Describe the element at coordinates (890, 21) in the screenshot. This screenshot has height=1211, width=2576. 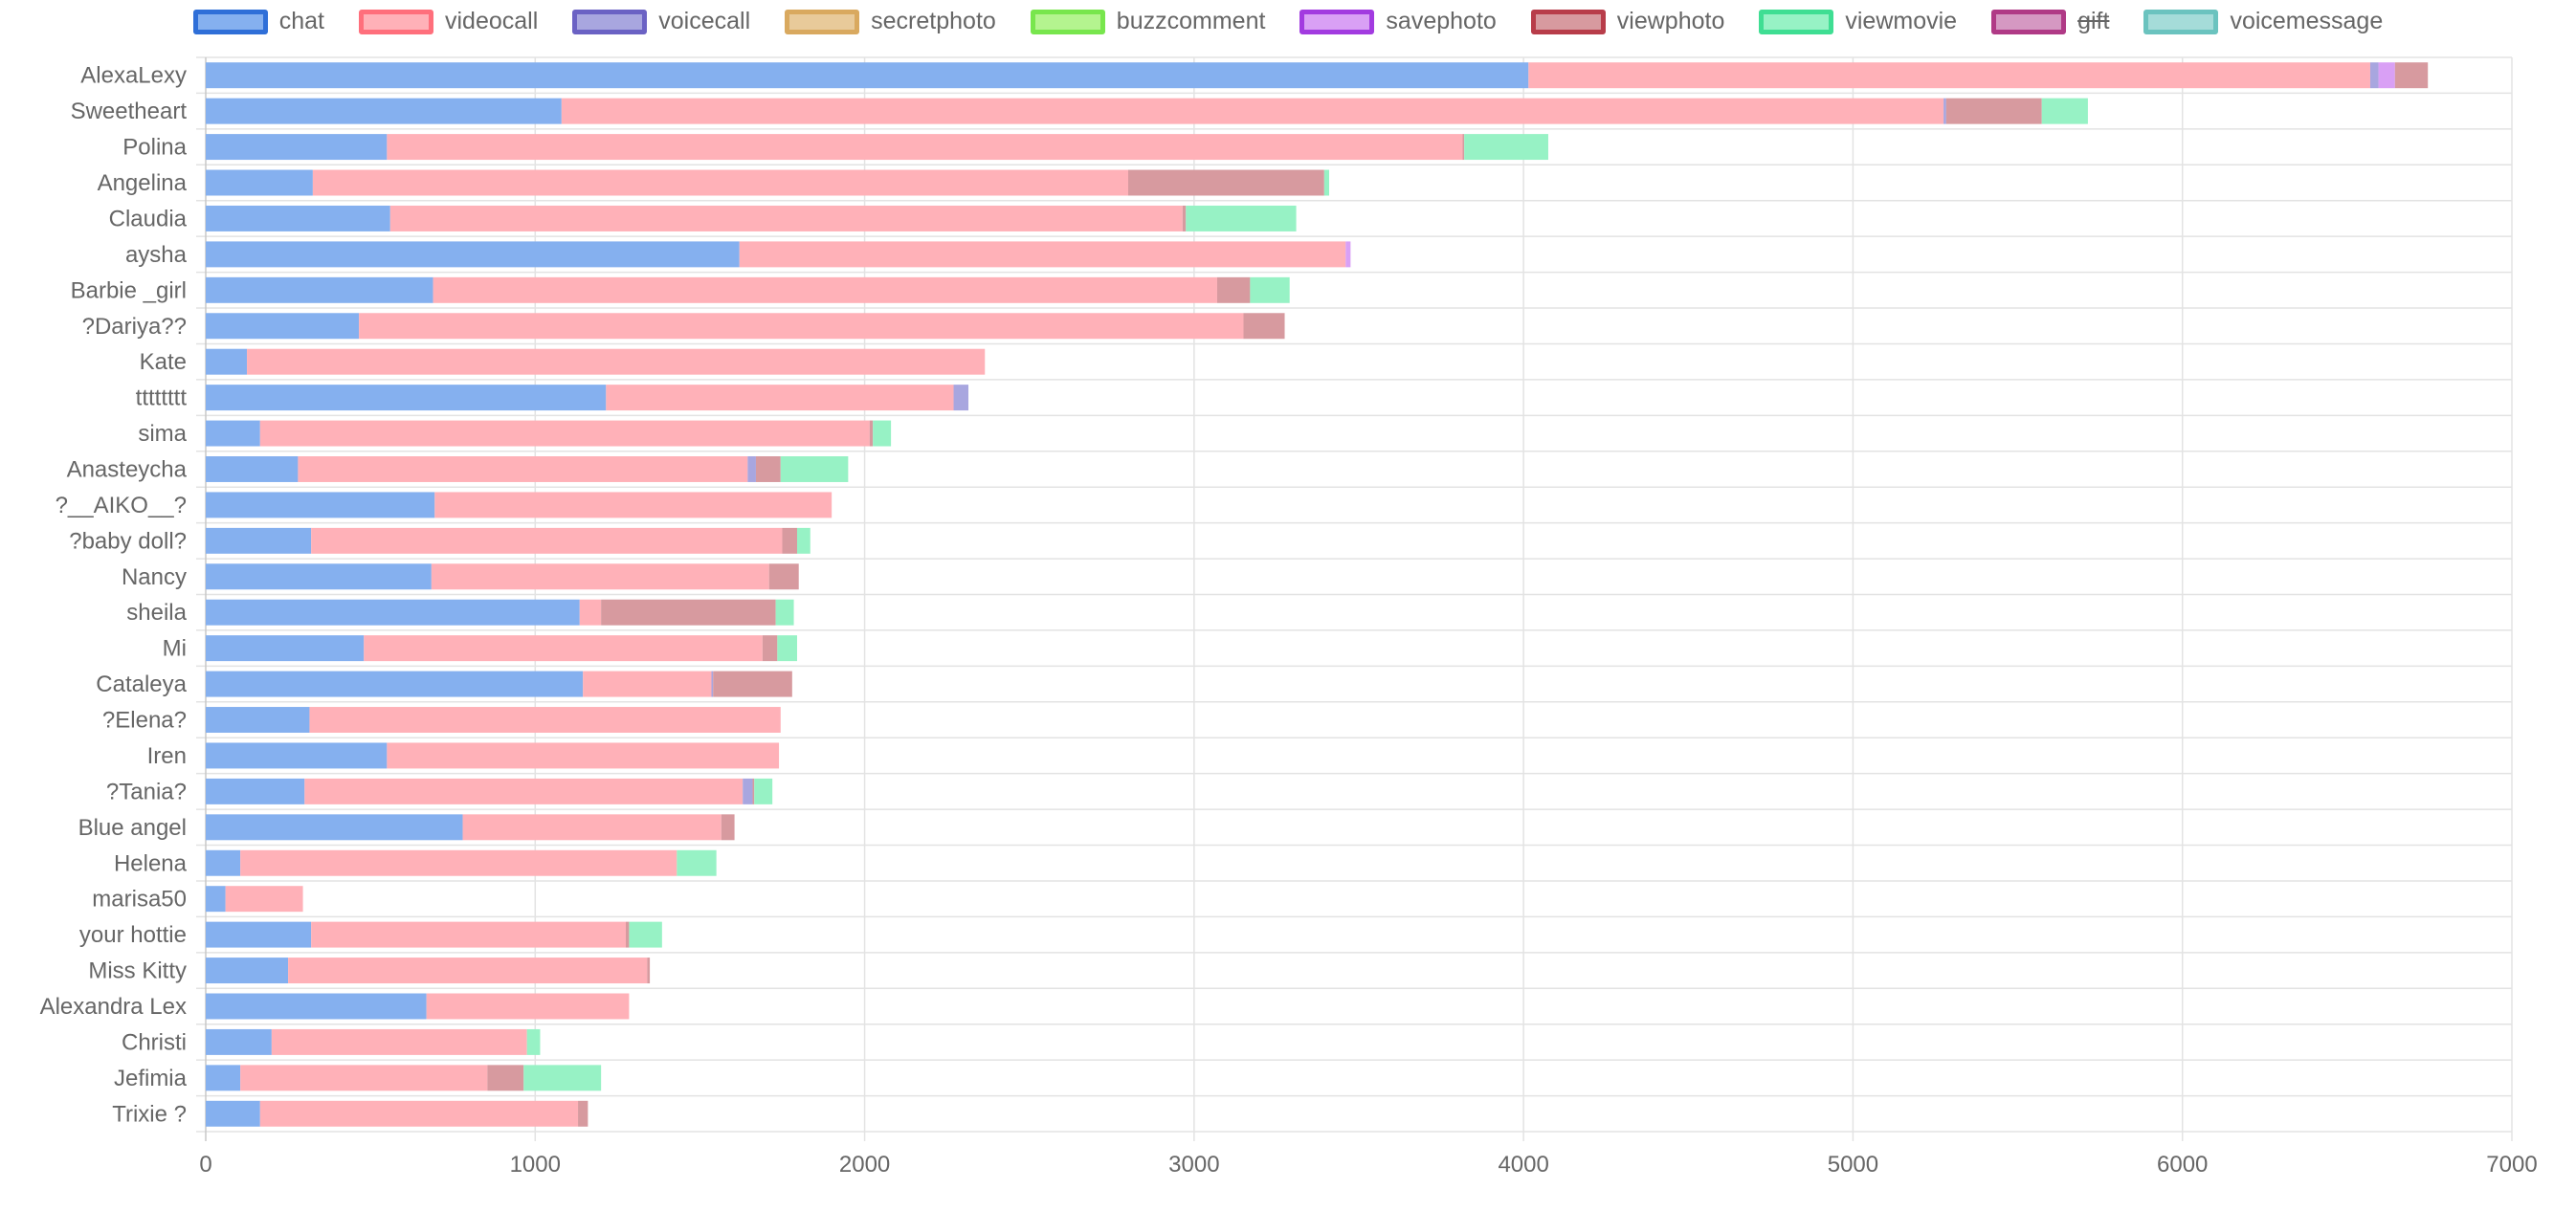
I see `legend-item-secretphoto: secretphoto` at that location.